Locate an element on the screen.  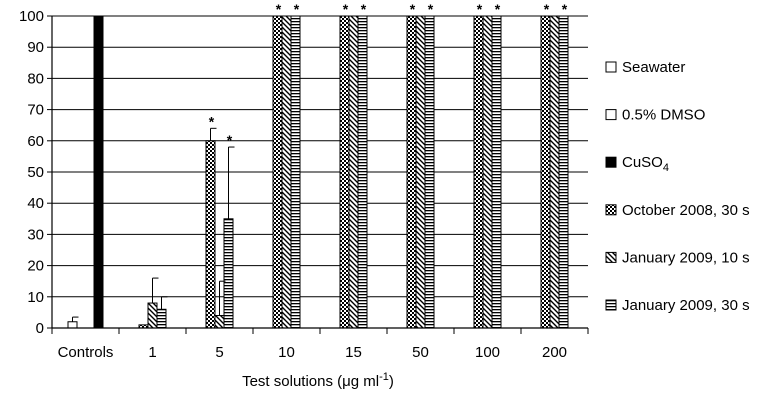
legend-item: 0.5% DMSO is located at coordinates (655, 115).